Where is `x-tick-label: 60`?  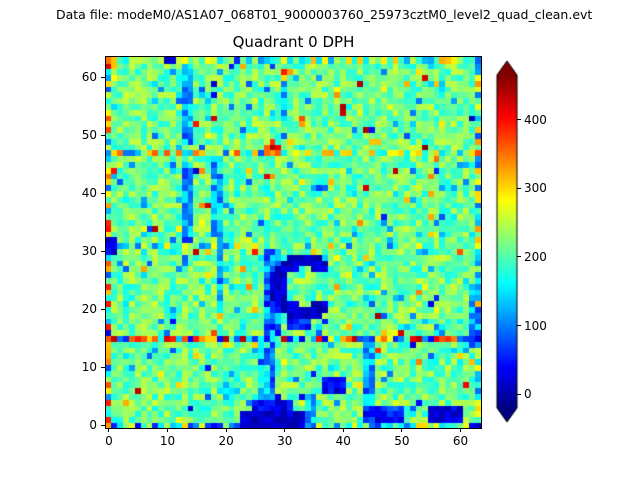
x-tick-label: 60 is located at coordinates (460, 441).